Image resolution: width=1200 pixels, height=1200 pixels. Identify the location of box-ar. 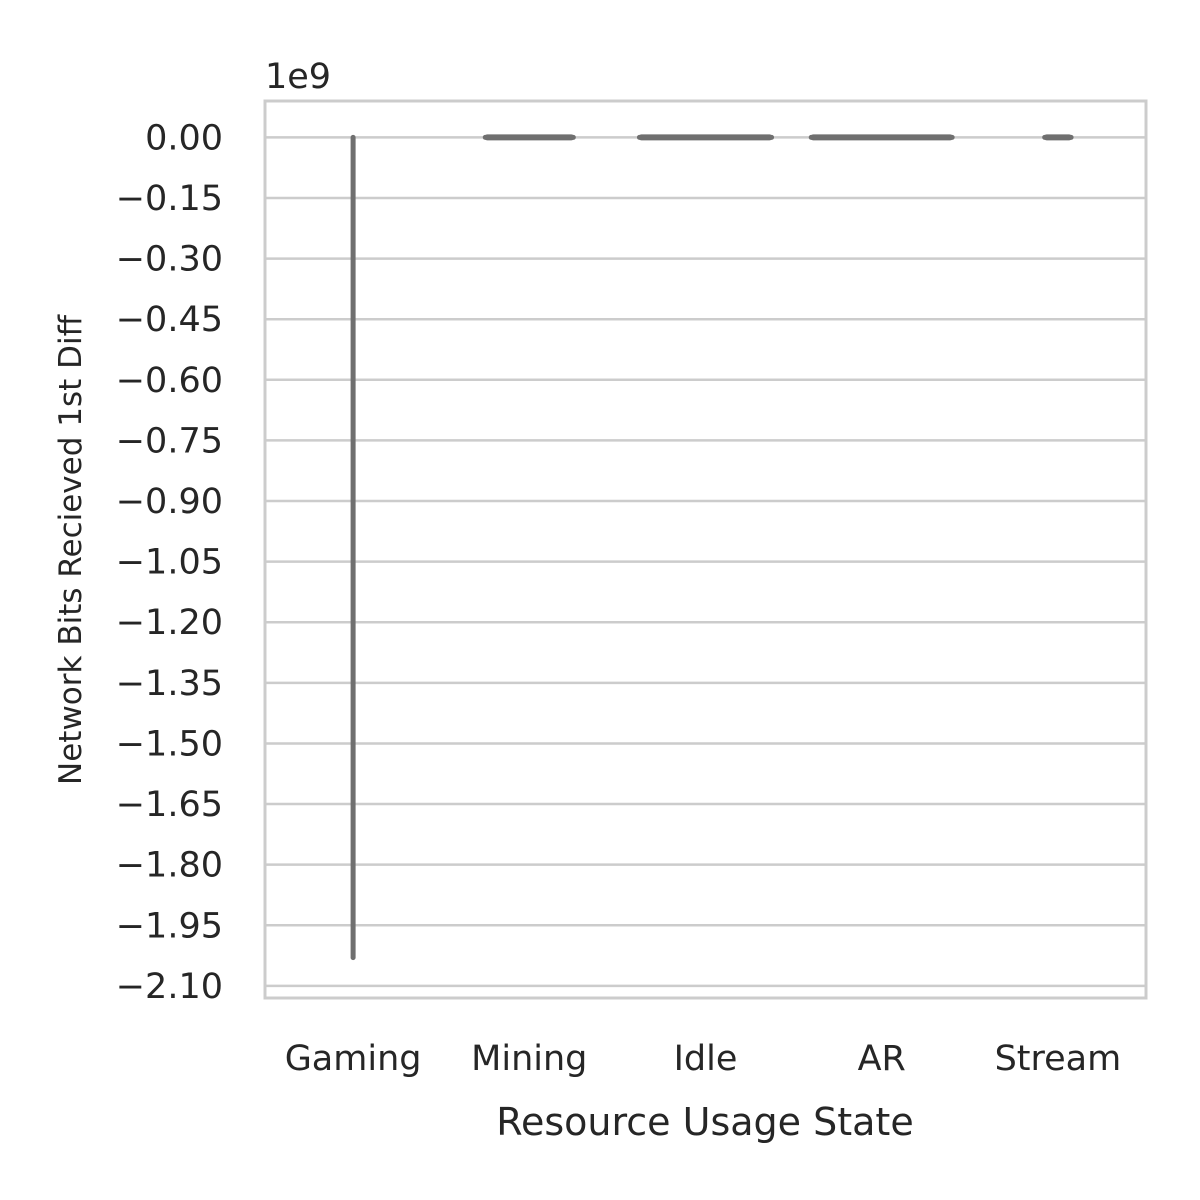
(881, 137).